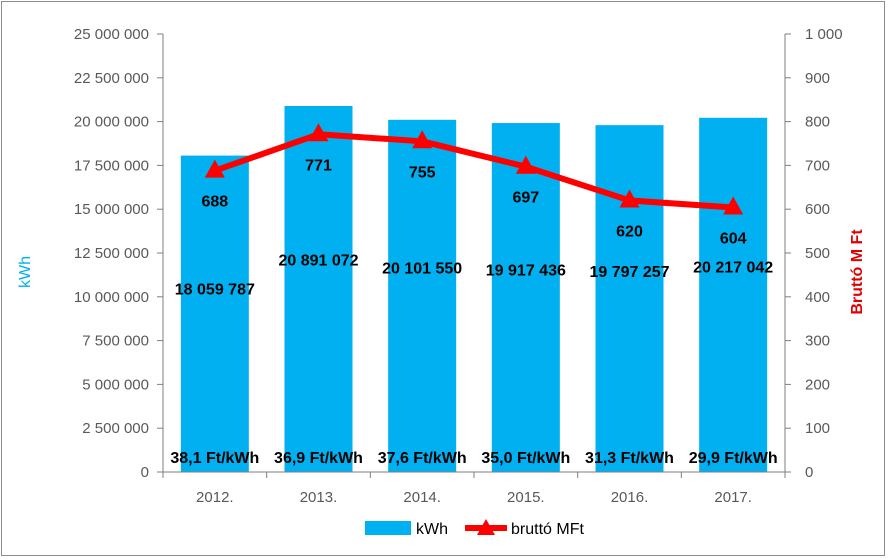 This screenshot has height=559, width=888. What do you see at coordinates (817, 165) in the screenshot?
I see `right-tick-label: 700` at bounding box center [817, 165].